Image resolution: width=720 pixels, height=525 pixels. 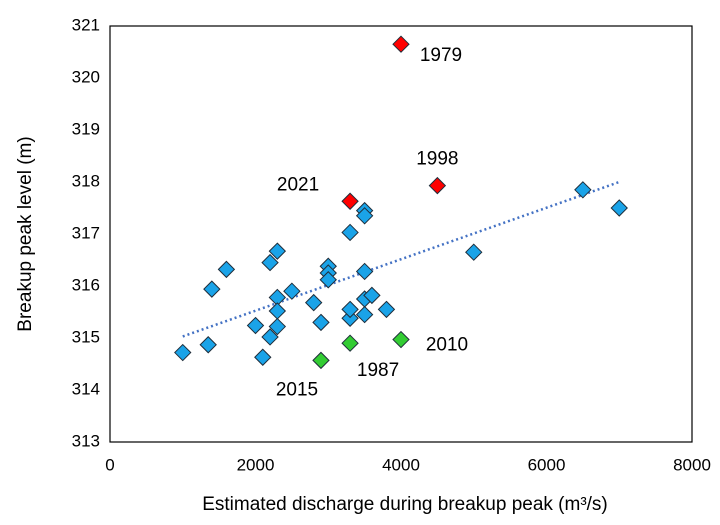 I want to click on point-label: 2015, so click(x=297, y=389).